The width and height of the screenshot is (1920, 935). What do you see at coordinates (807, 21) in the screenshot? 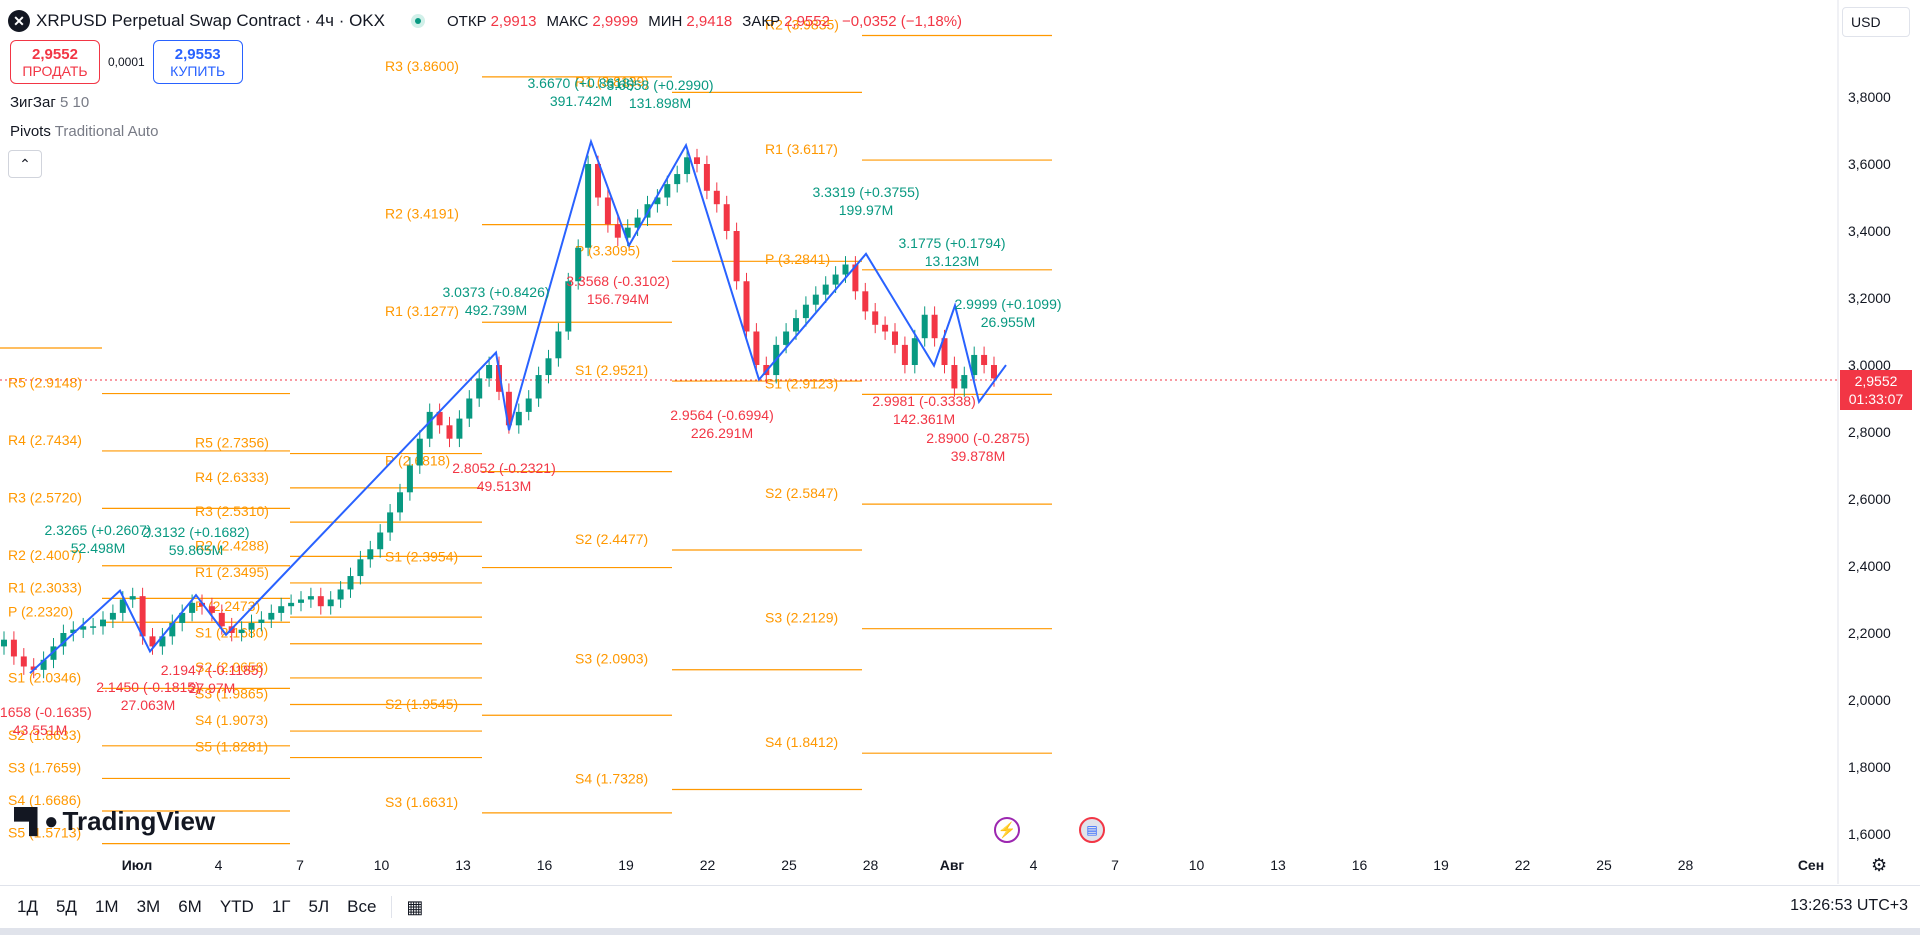
I see `close-value: 2,9552` at bounding box center [807, 21].